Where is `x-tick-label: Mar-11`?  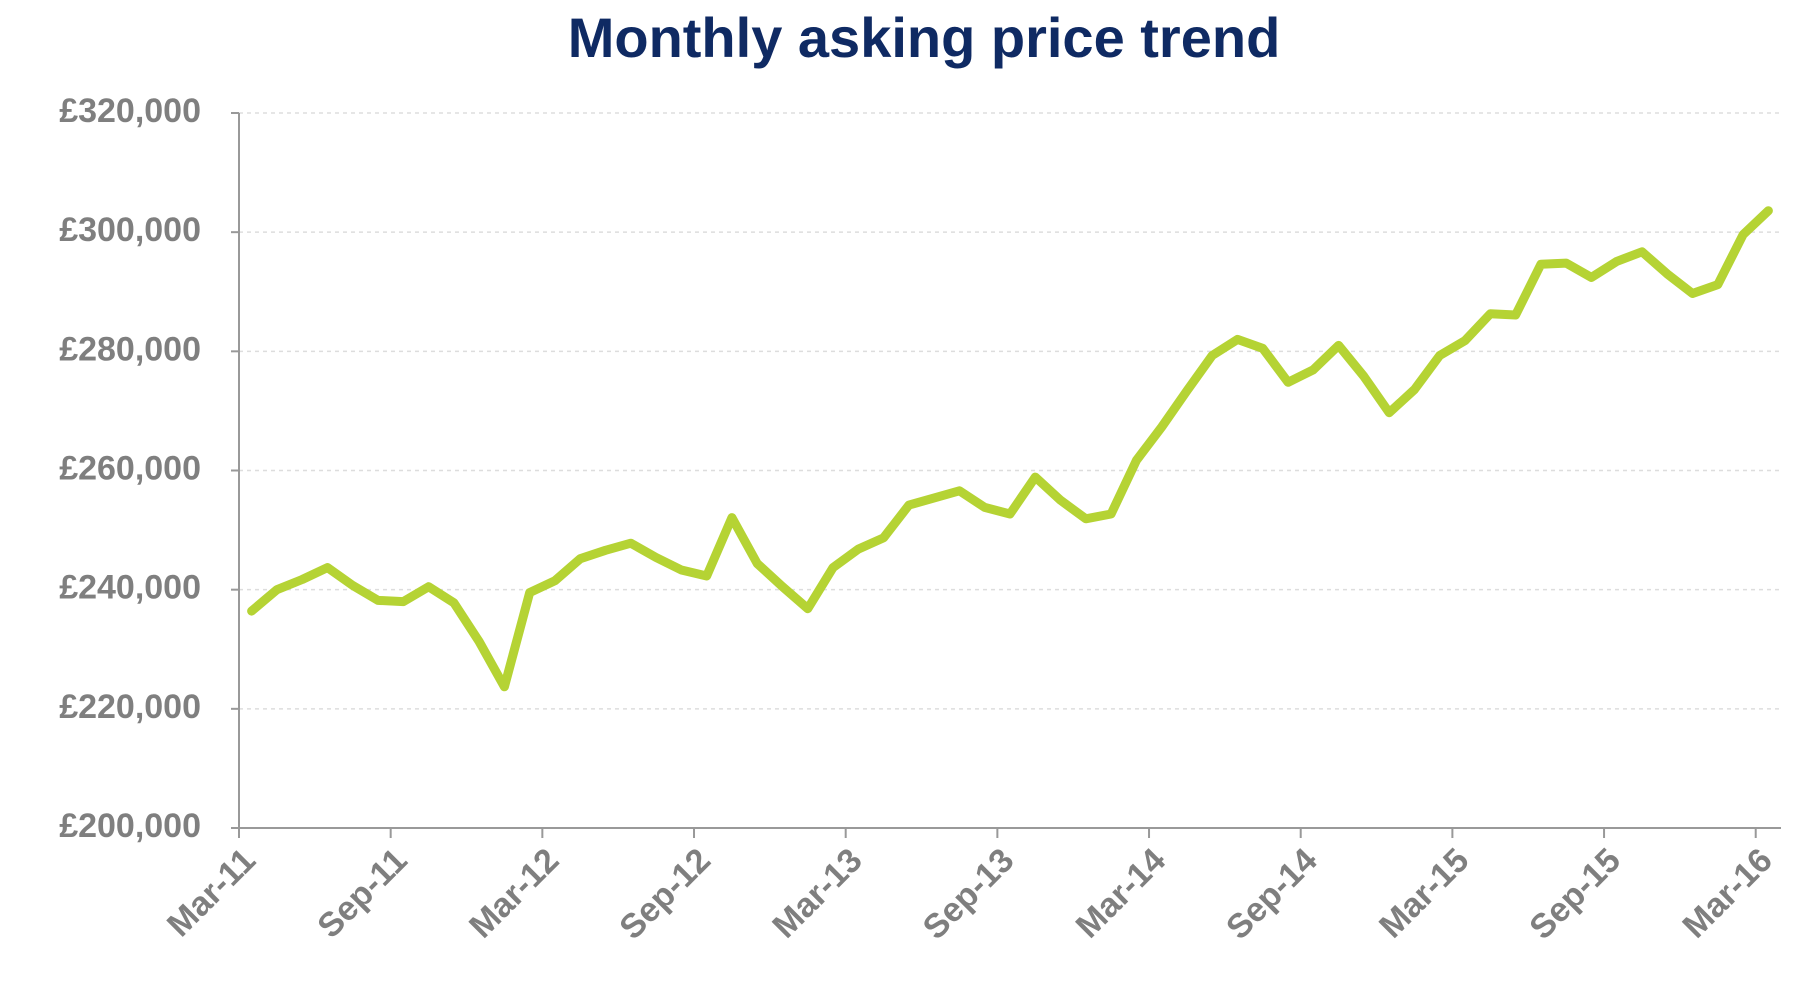 x-tick-label: Mar-11 is located at coordinates (211, 892).